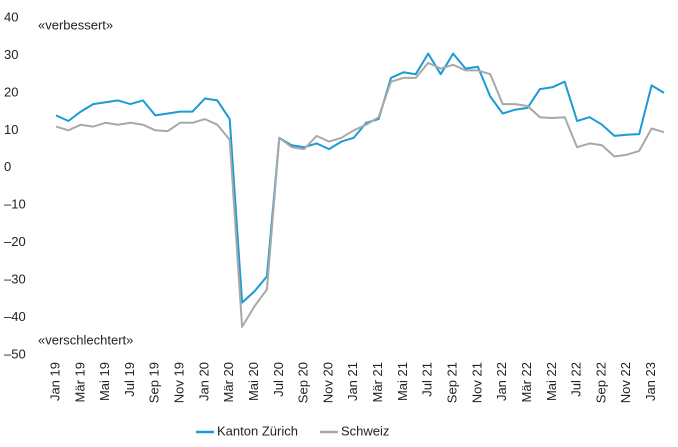 The image size is (678, 447). Describe the element at coordinates (365, 430) in the screenshot. I see `legend-label: Schweiz` at that location.